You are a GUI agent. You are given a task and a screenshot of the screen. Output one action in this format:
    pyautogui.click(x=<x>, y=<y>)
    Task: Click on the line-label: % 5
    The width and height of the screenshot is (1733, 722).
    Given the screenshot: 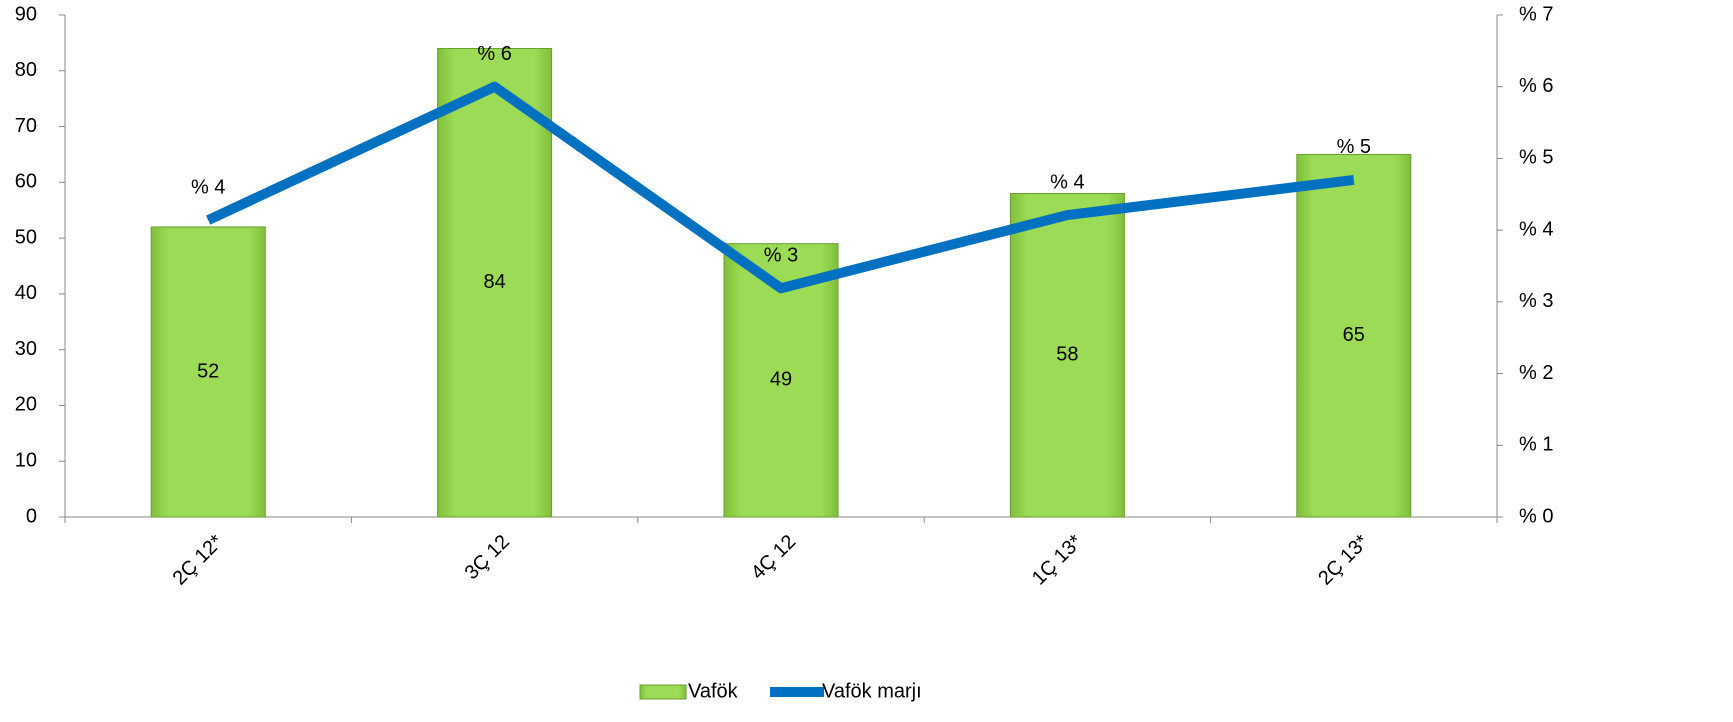 What is the action you would take?
    pyautogui.click(x=1354, y=147)
    